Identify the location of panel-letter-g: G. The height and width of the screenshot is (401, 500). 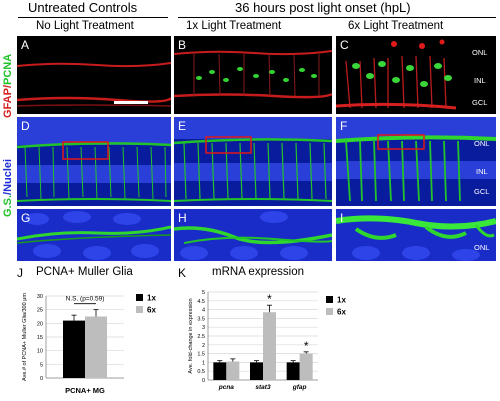
(26, 218).